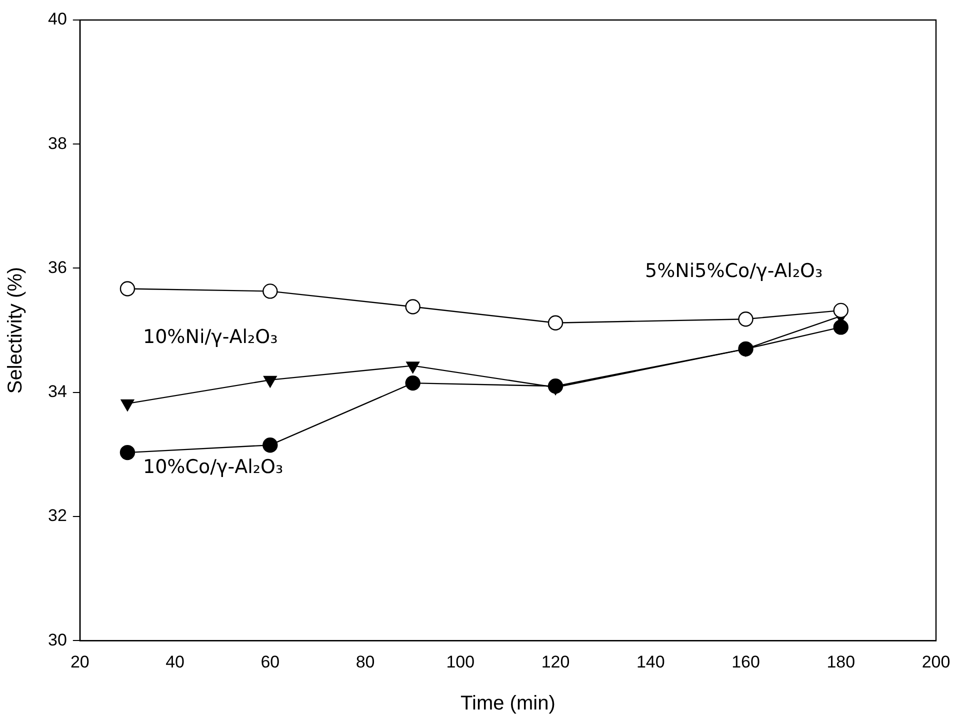 The height and width of the screenshot is (720, 957). Describe the element at coordinates (80, 662) in the screenshot. I see `x-tick-label: 20` at that location.